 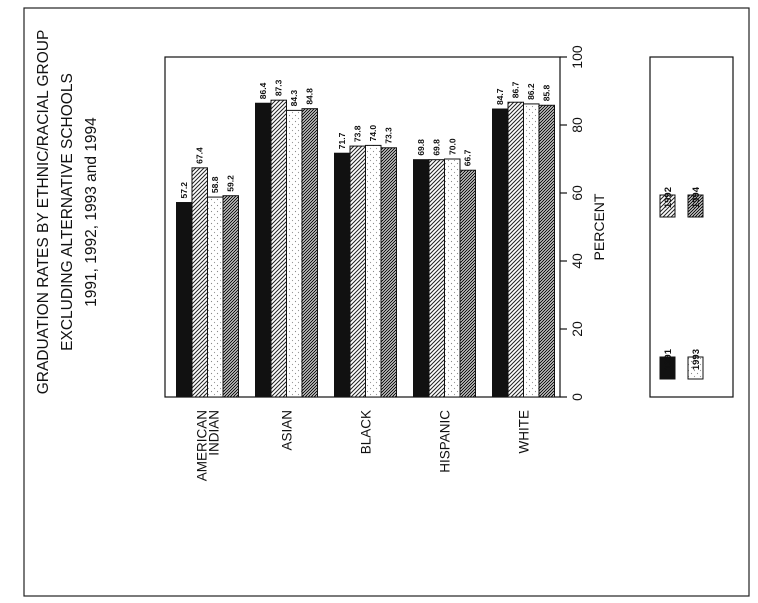 I want to click on data-label: 87.3, so click(x=279, y=87).